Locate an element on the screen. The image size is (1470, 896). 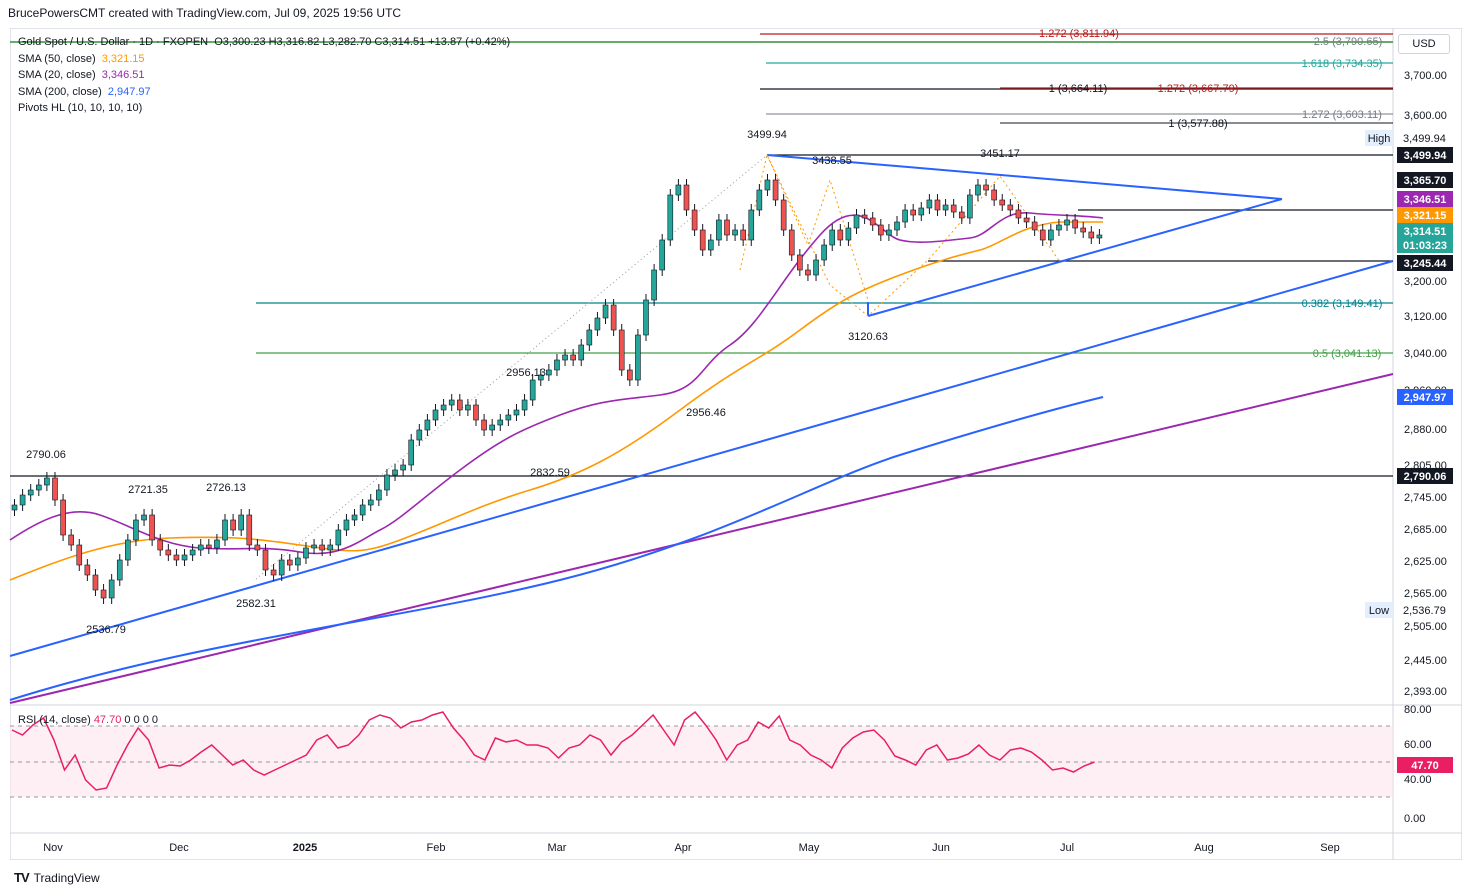
fib-label: 1 (3,664.11) is located at coordinates (1078, 89).